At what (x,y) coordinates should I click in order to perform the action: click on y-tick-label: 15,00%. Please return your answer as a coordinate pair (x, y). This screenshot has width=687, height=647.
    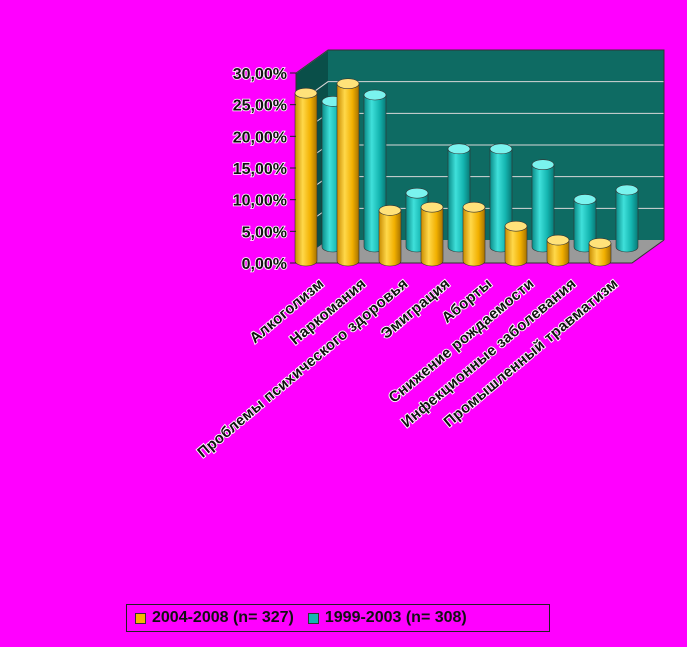
    Looking at the image, I should click on (260, 169).